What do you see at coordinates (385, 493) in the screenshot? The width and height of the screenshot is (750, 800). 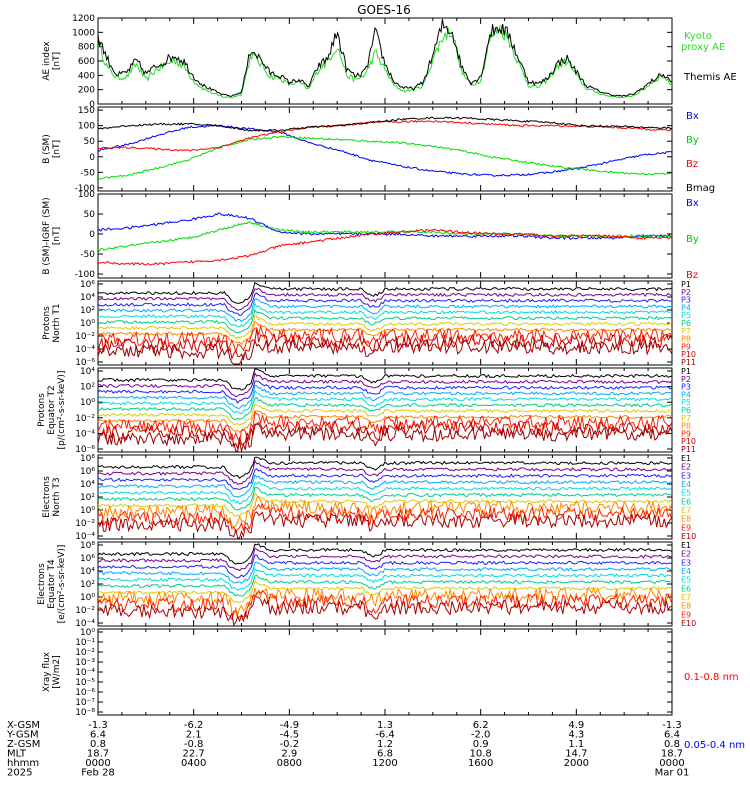 I see `channel-e5` at bounding box center [385, 493].